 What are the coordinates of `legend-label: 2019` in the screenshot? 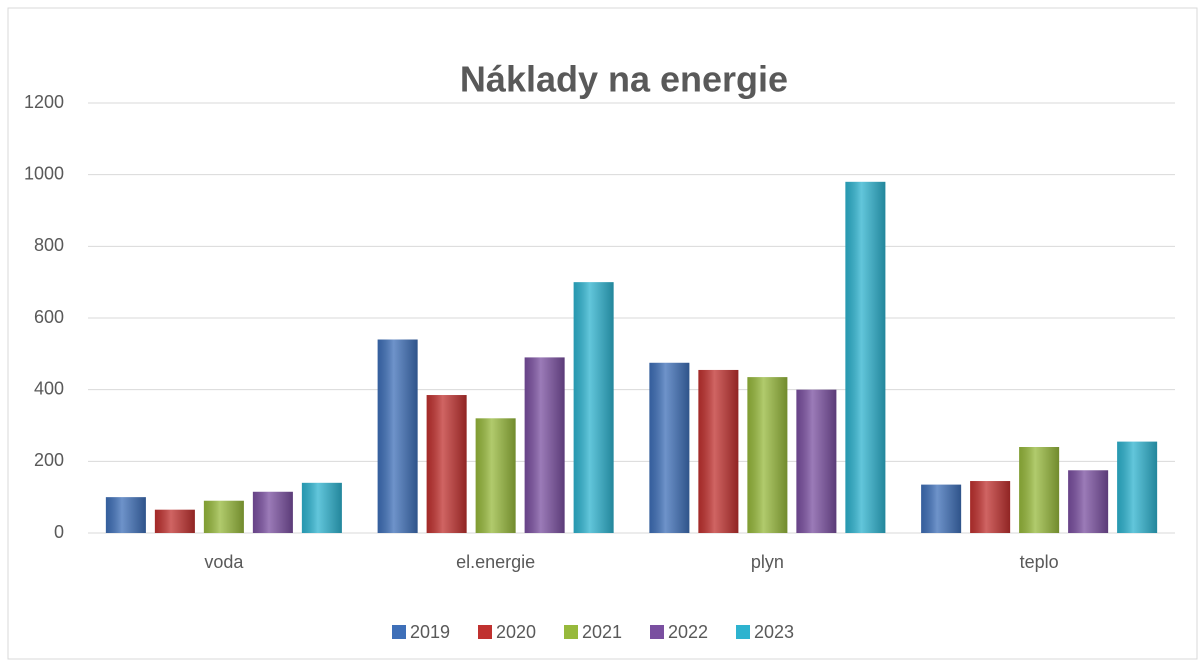 It's located at (430, 632).